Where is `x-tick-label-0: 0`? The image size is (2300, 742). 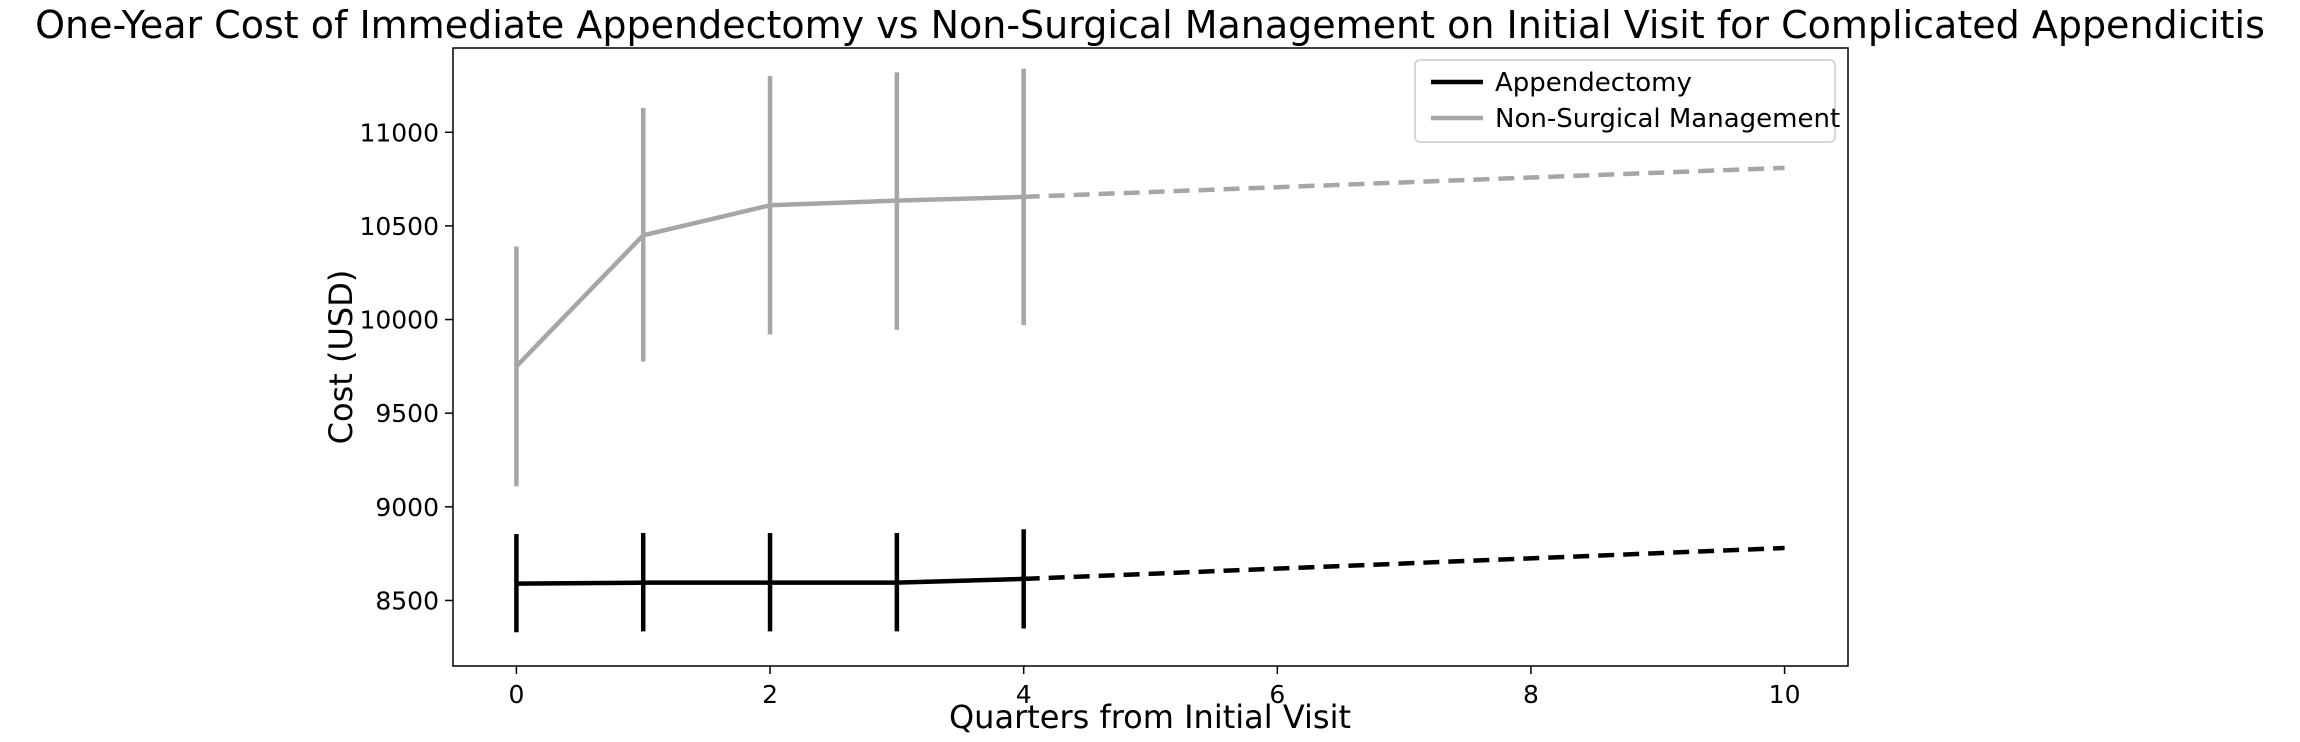
x-tick-label-0: 0 is located at coordinates (516, 694).